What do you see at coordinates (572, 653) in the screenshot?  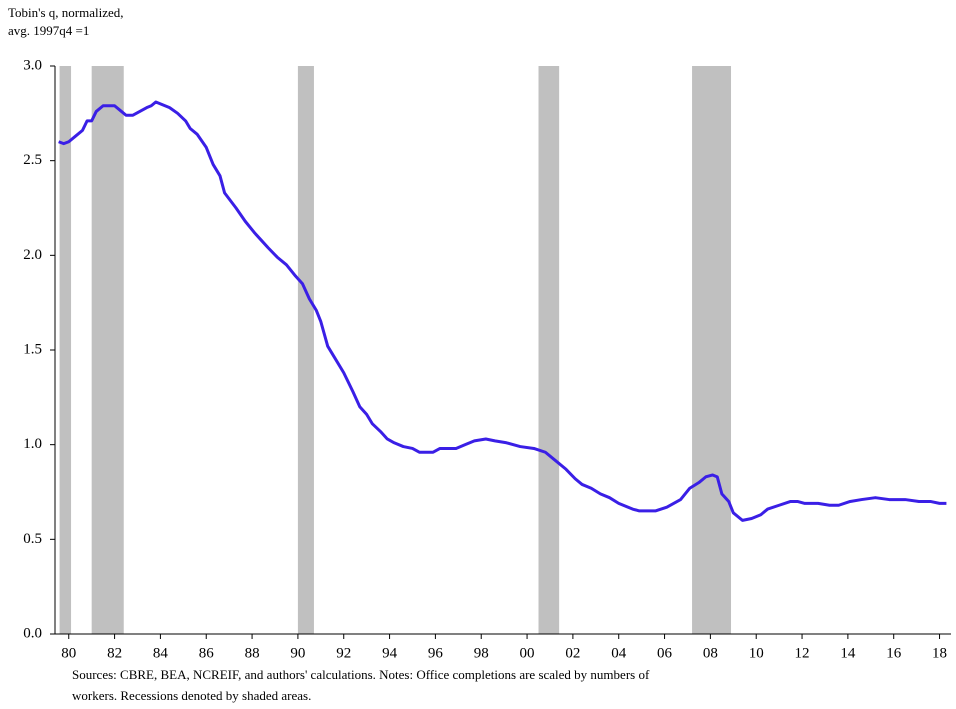 I see `x-tick-label: 02` at bounding box center [572, 653].